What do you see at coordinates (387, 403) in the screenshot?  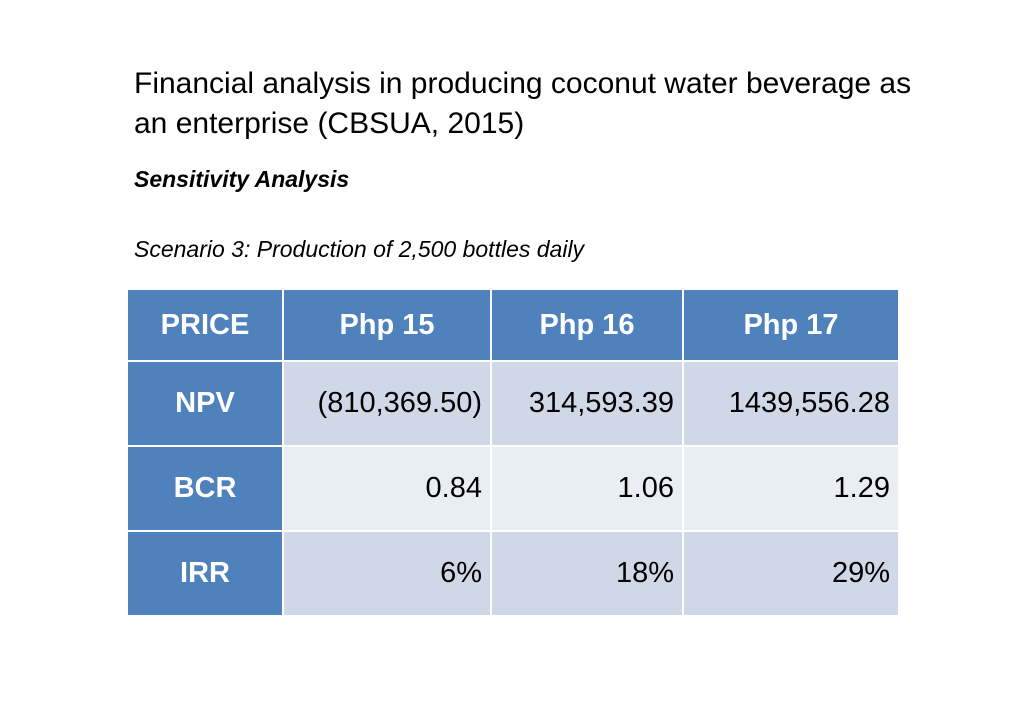 I see `npv-php-15: (810,369.50)` at bounding box center [387, 403].